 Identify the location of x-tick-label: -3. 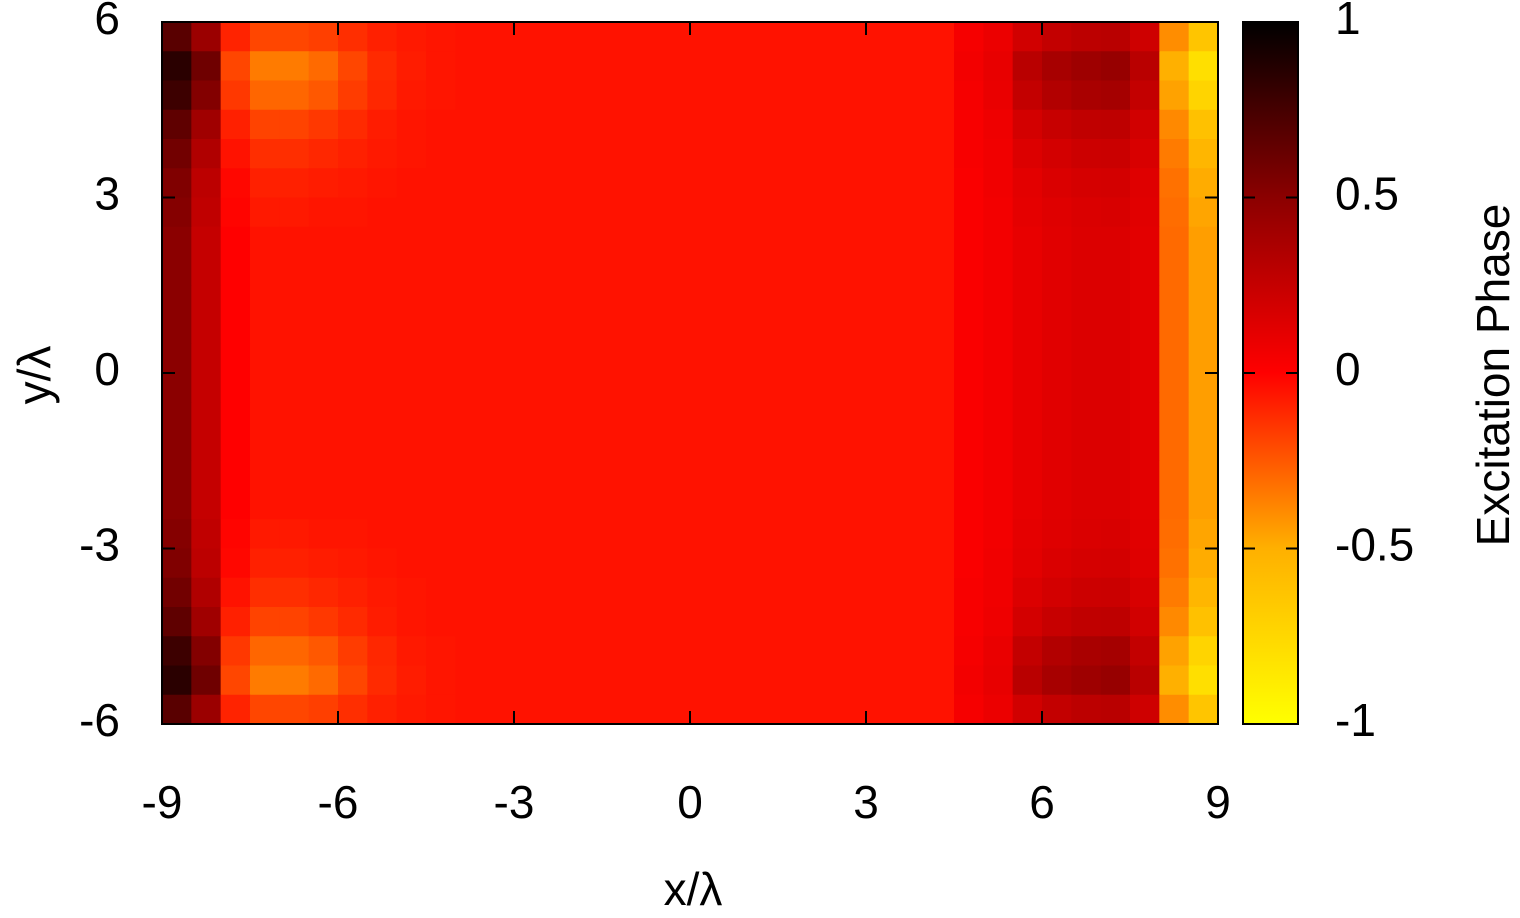
(514, 802).